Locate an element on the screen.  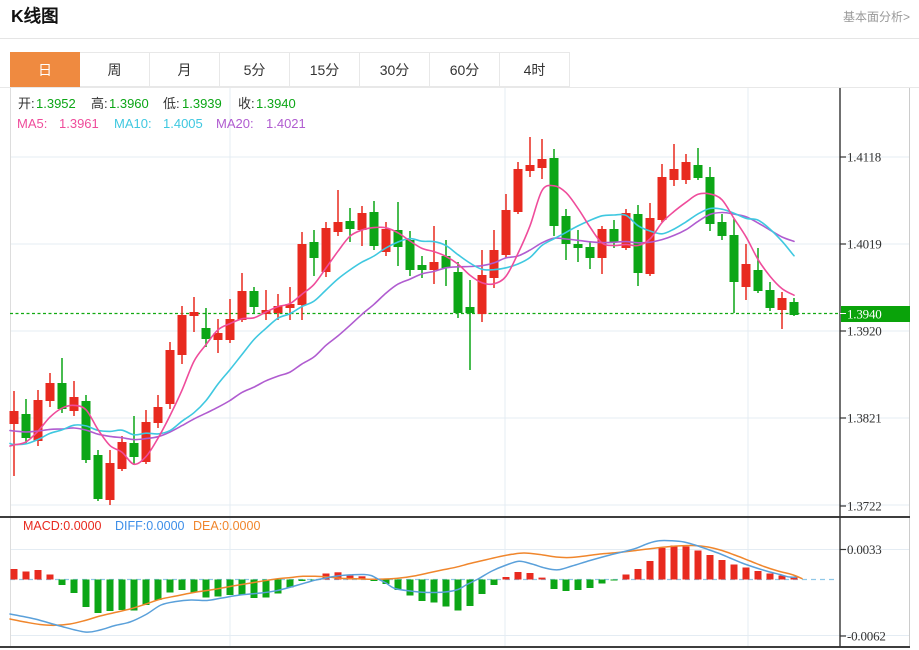
svg-text: 1.4005 is located at coordinates (183, 123).